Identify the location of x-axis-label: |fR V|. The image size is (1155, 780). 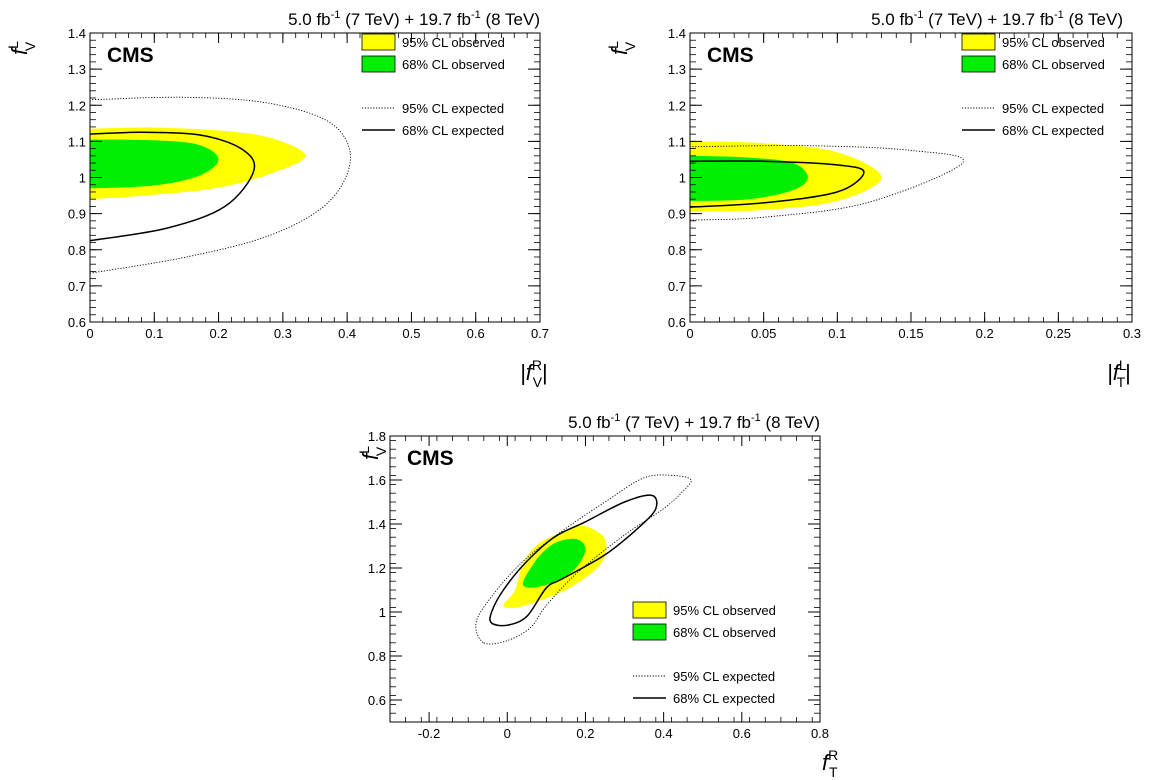
(534, 373).